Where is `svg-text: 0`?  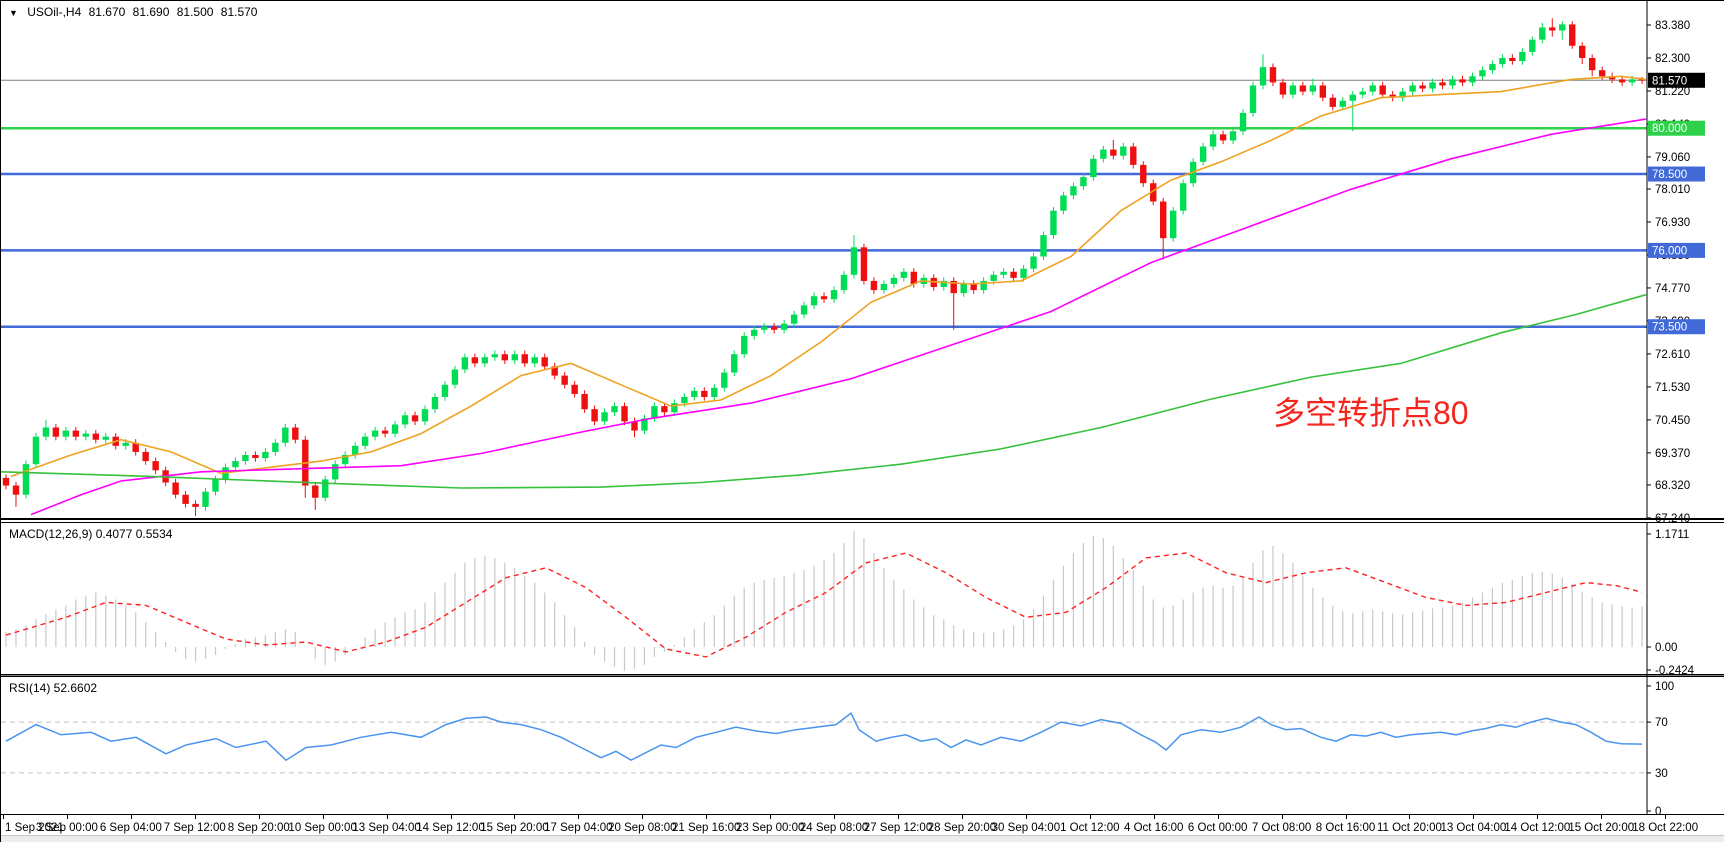
svg-text: 0 is located at coordinates (1658, 810).